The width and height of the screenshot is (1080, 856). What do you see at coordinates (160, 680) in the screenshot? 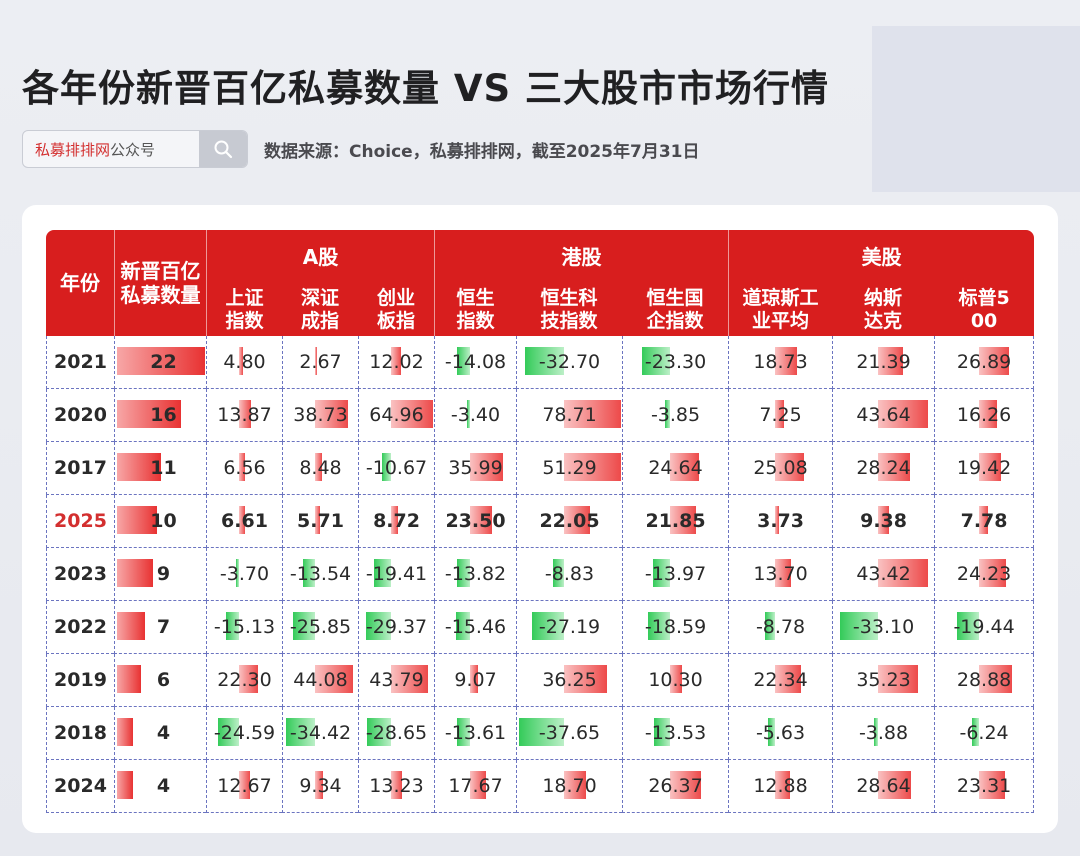
I see `count-cell: 6` at bounding box center [160, 680].